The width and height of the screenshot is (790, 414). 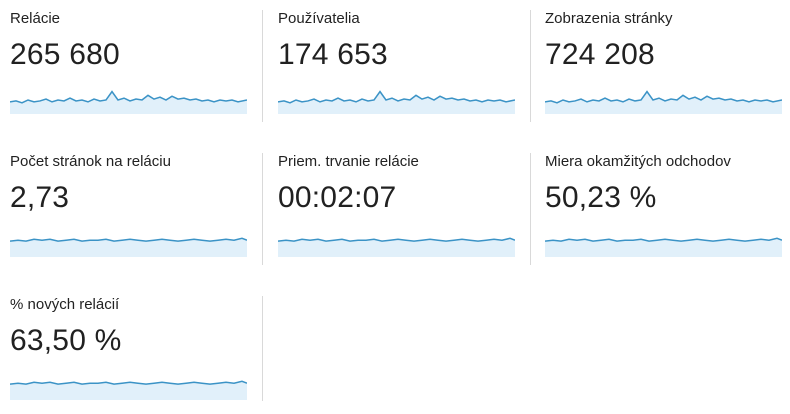 What do you see at coordinates (66, 340) in the screenshot?
I see `metric-value: 63,50 %` at bounding box center [66, 340].